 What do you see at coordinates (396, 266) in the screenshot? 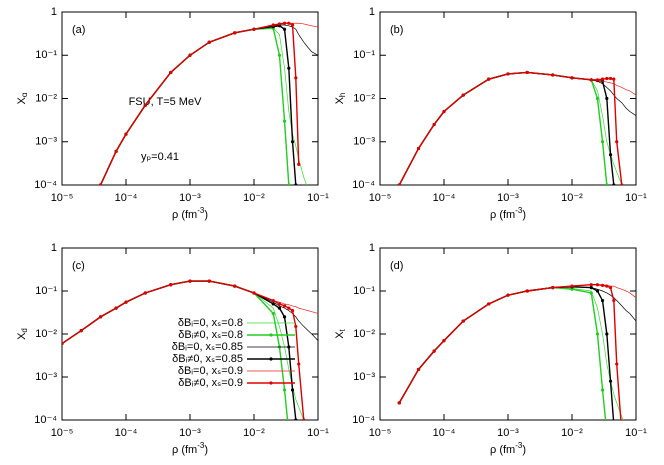
I see `panel-label: (d)` at bounding box center [396, 266].